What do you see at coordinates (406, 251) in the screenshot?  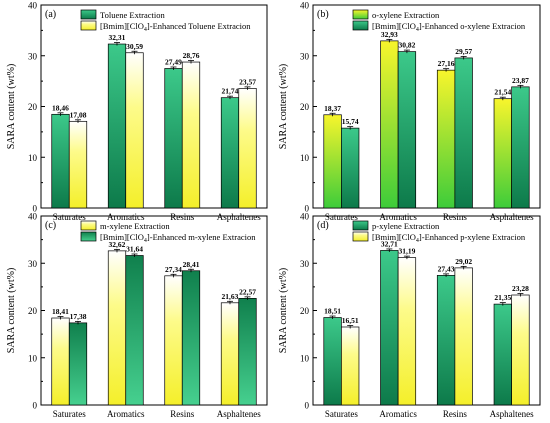 I see `data-label: 31,19` at bounding box center [406, 251].